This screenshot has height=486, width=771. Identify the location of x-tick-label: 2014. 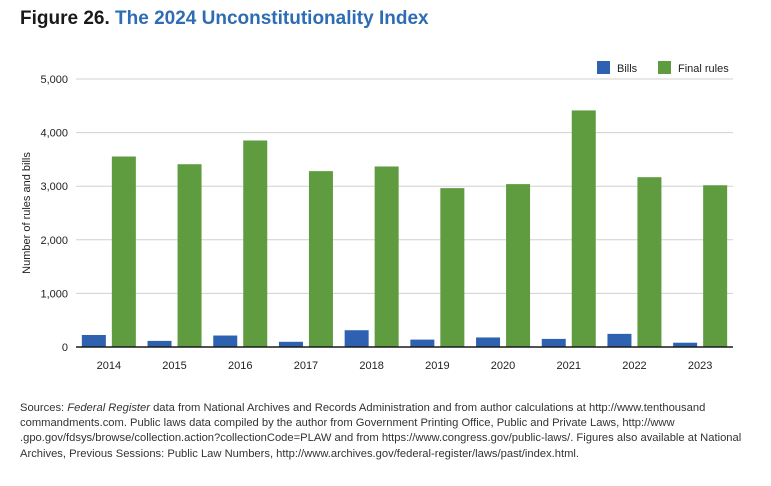
(109, 366).